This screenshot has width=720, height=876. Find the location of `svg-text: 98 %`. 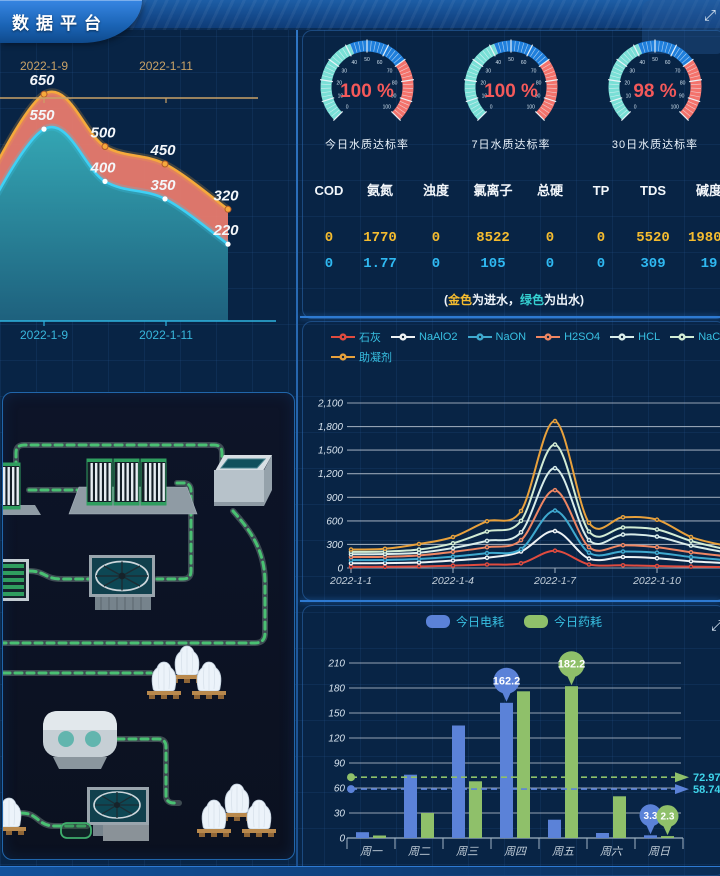

svg-text: 98 % is located at coordinates (654, 91).